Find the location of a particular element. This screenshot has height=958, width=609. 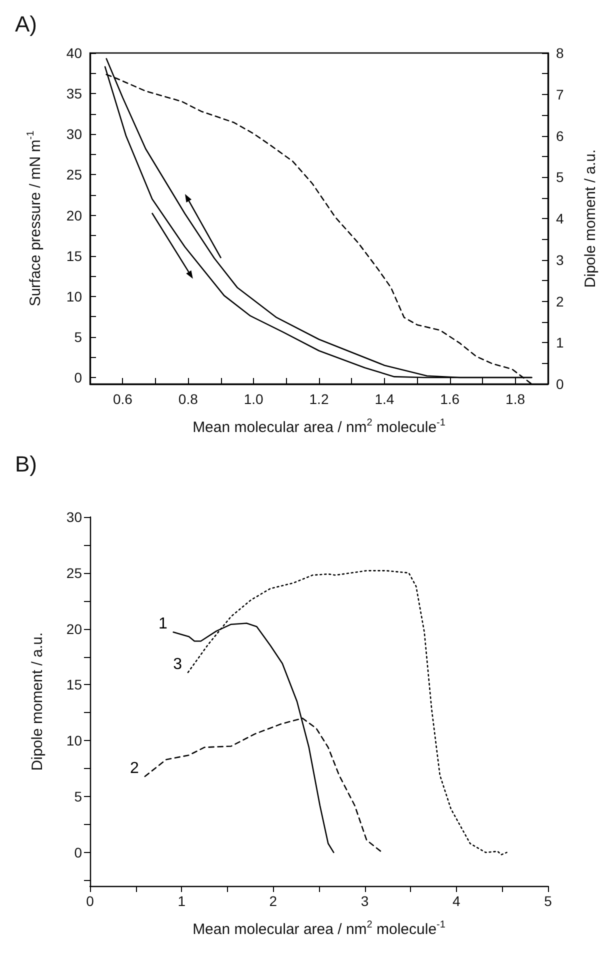

y2-tick-label: 6 is located at coordinates (560, 136).